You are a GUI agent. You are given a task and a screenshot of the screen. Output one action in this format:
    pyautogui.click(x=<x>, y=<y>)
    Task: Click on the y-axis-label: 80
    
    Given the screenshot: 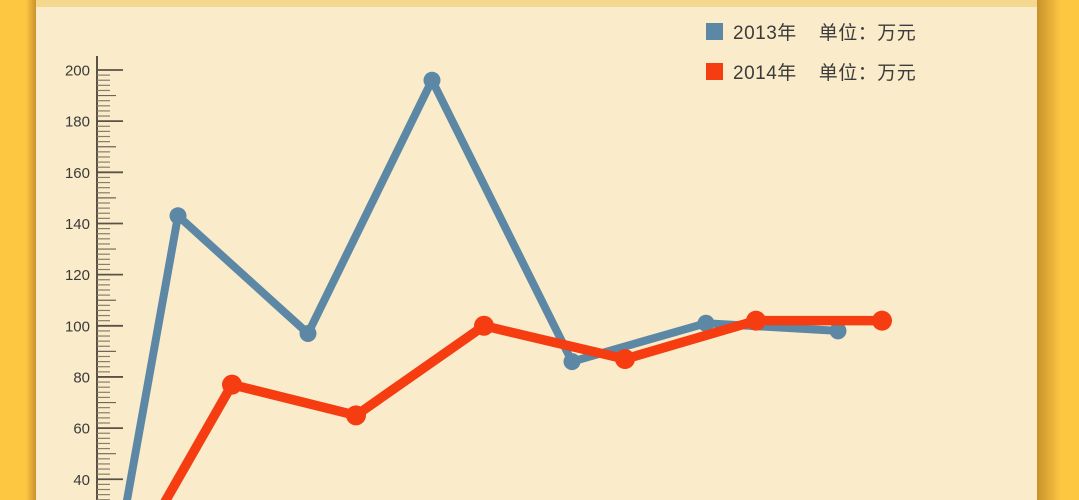 What is the action you would take?
    pyautogui.click(x=81, y=377)
    